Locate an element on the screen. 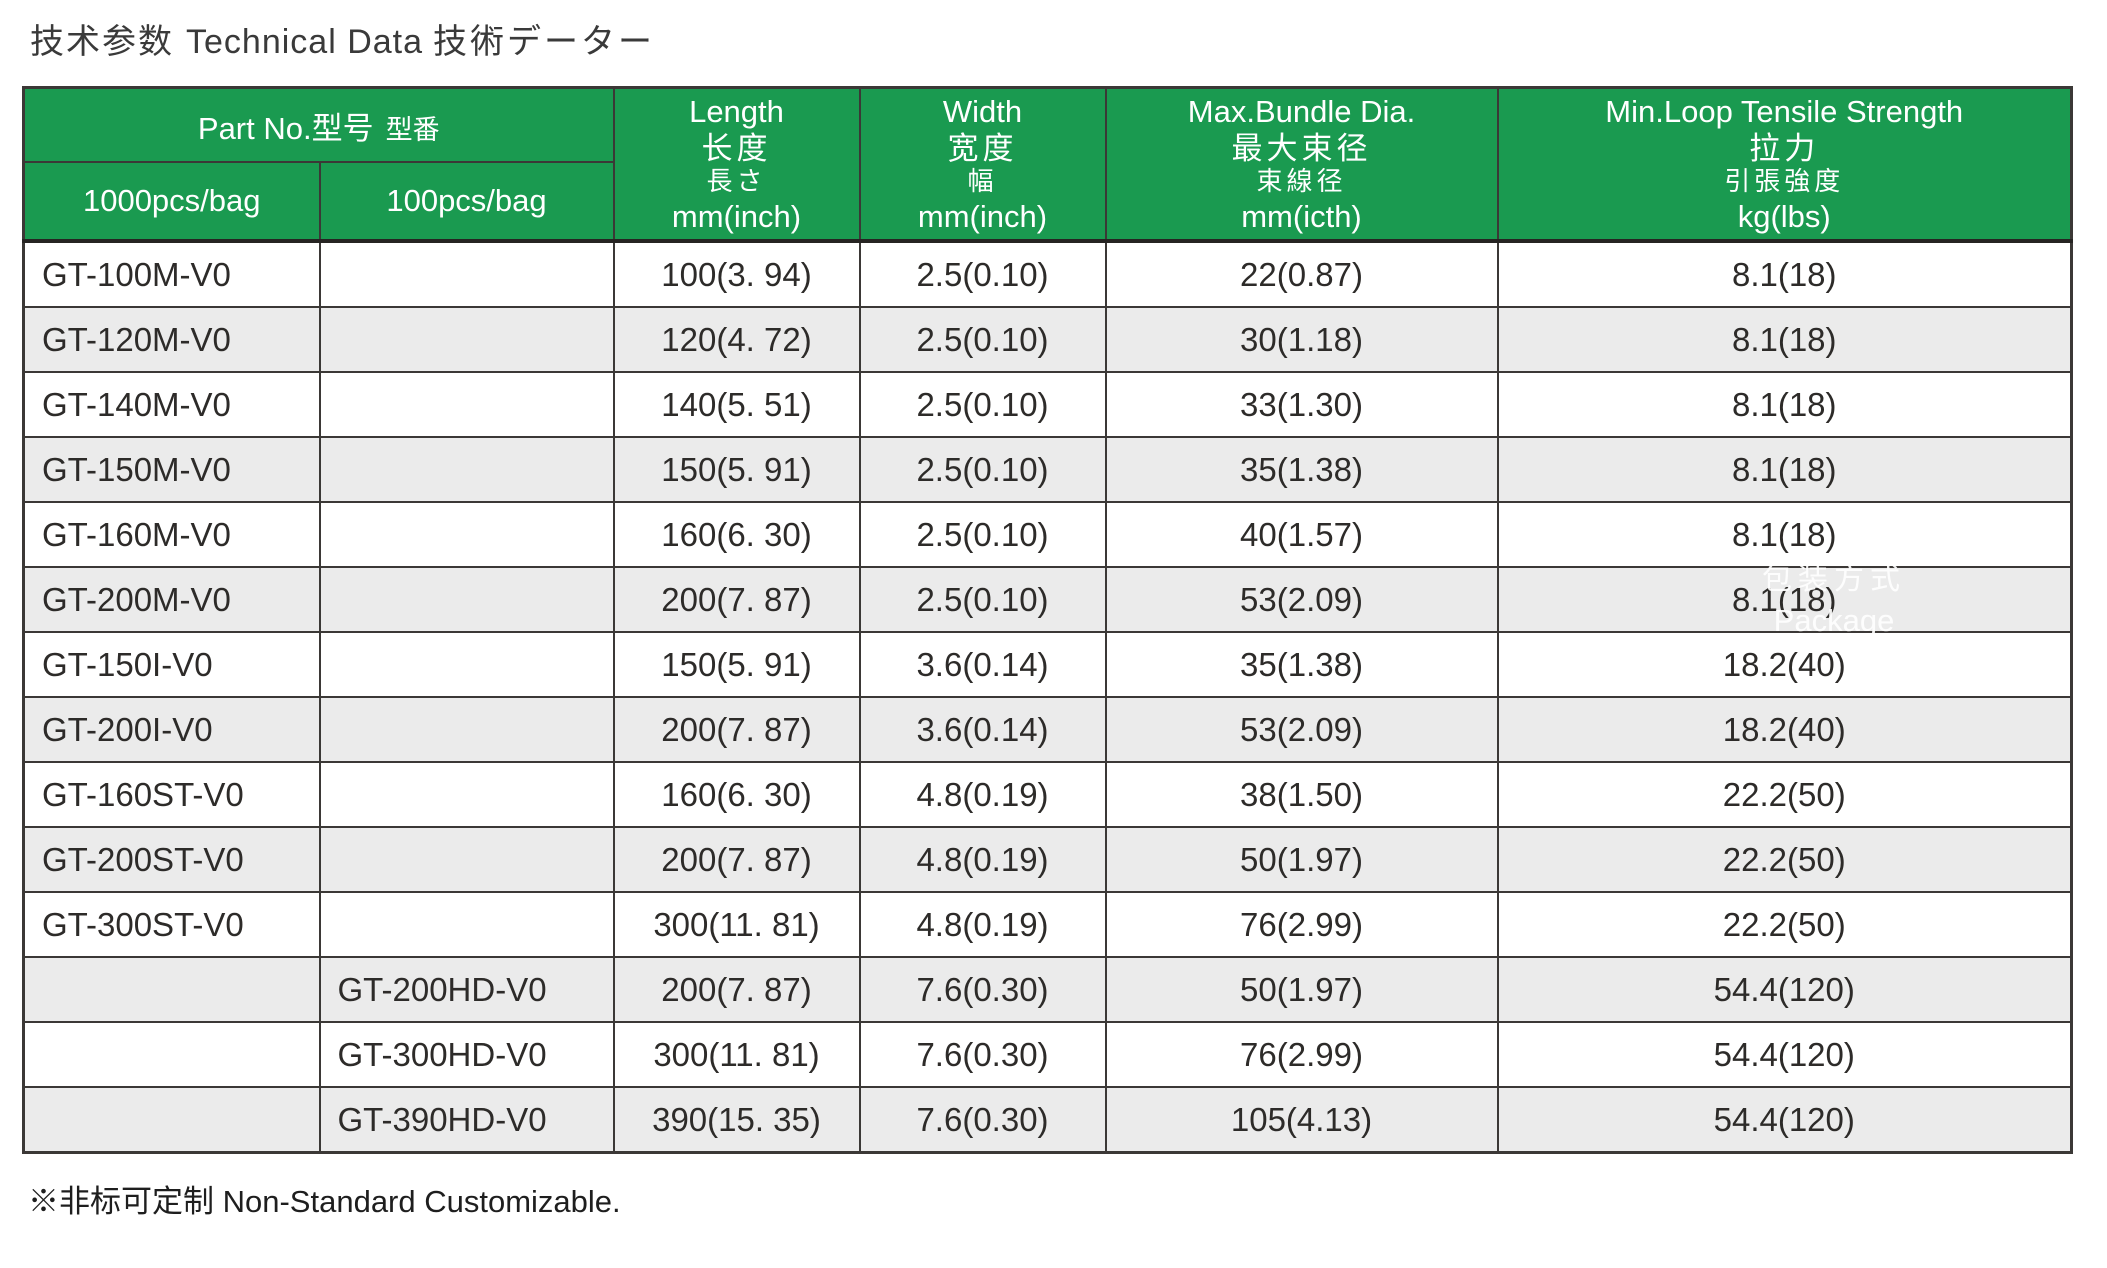 The height and width of the screenshot is (1268, 2107). length-label-en: Length is located at coordinates (736, 111).